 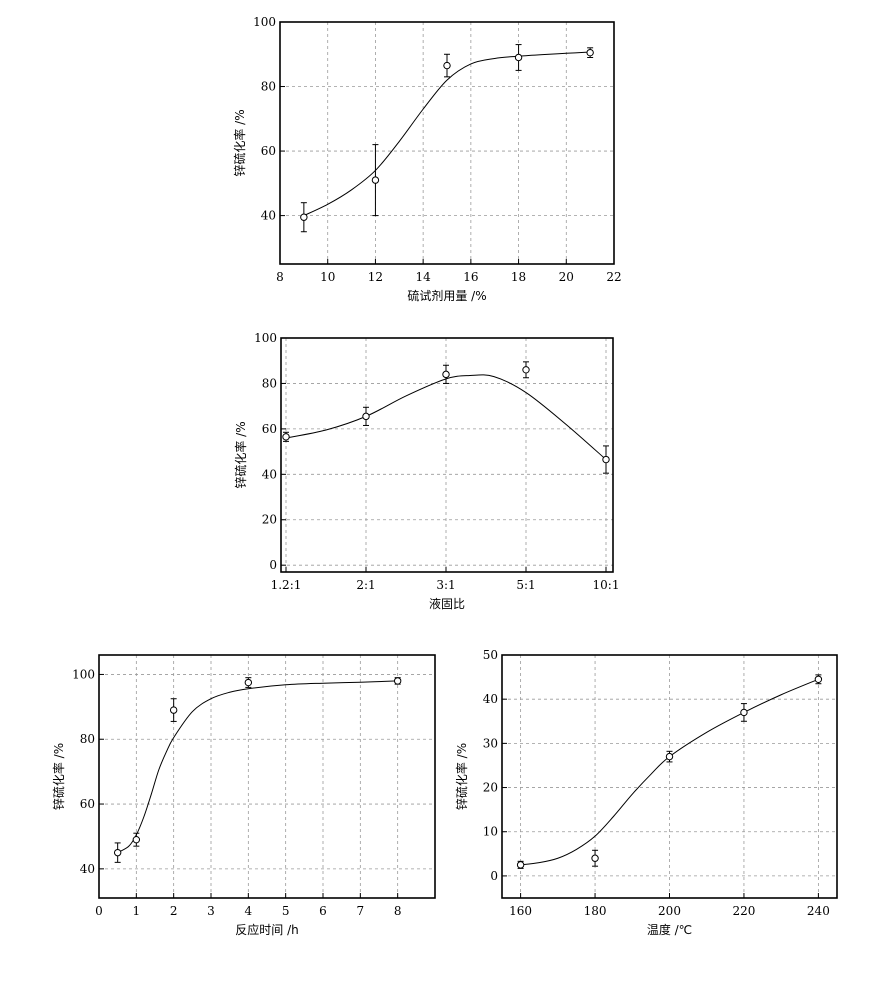 What do you see at coordinates (595, 911) in the screenshot?
I see `x-tick-label: 180` at bounding box center [595, 911].